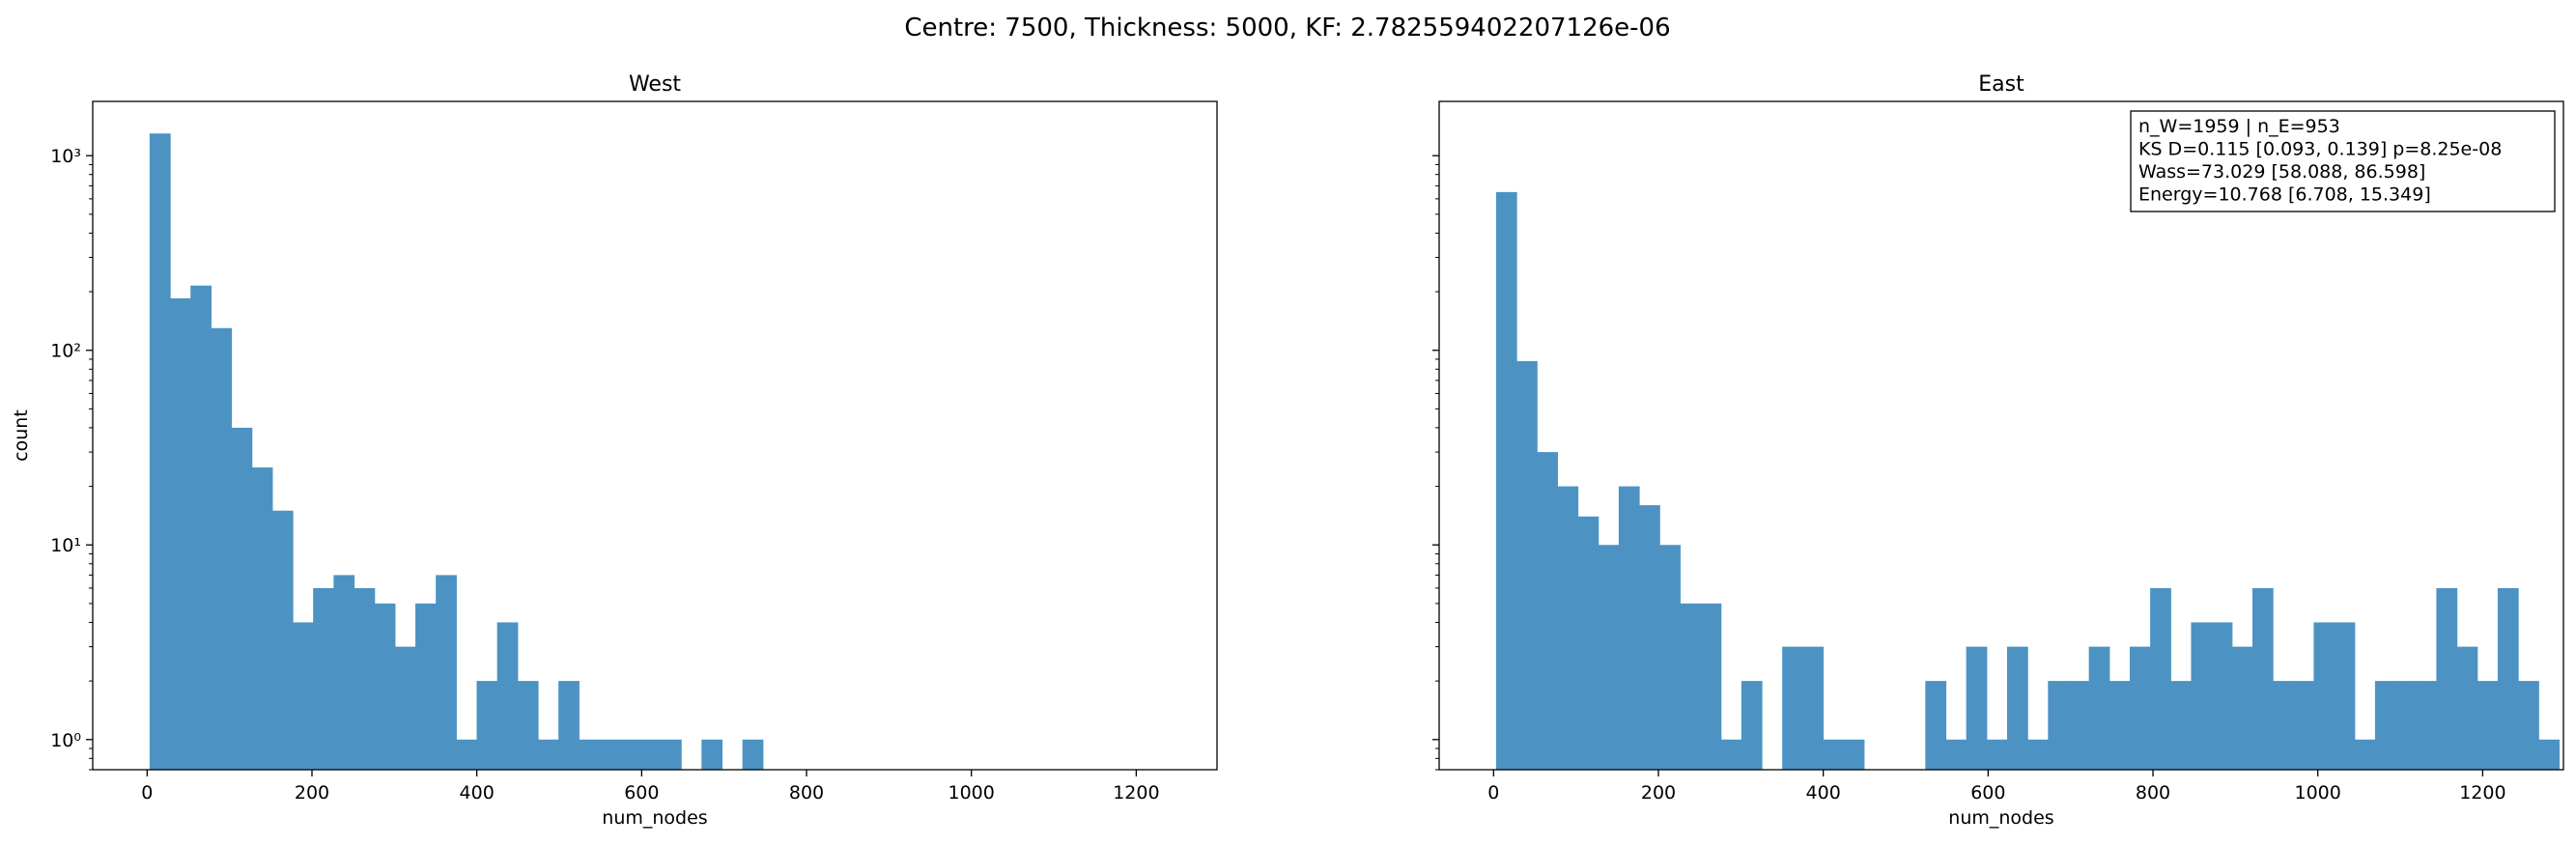  Describe the element at coordinates (21, 435) in the screenshot. I see `west-y-axis-label: count` at that location.